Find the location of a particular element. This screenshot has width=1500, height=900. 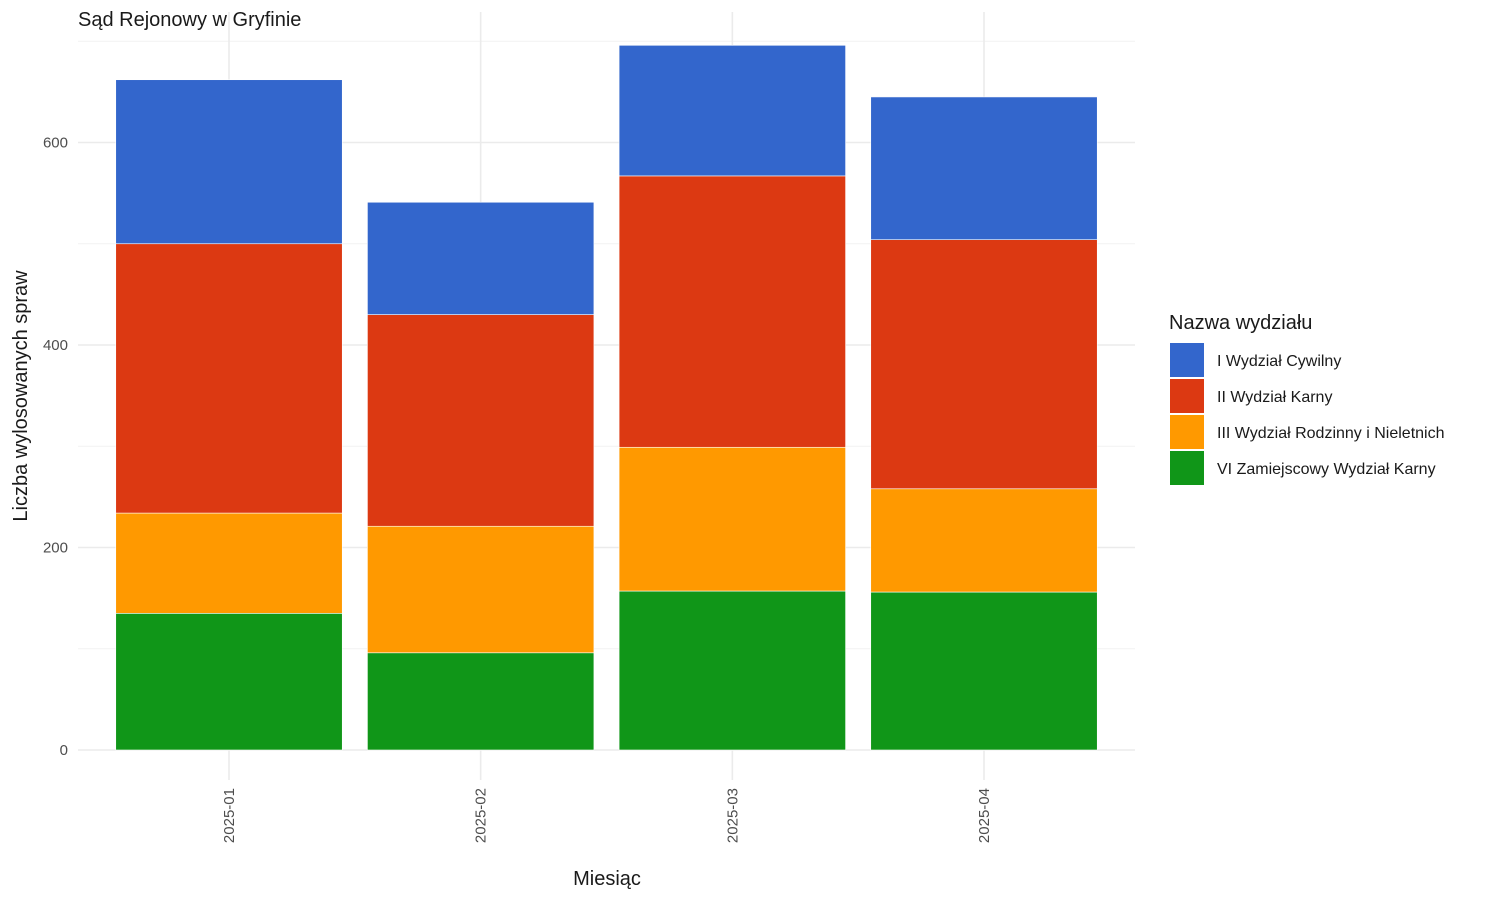

legend-label: VI Zamiejscowy Wydział Karny is located at coordinates (1326, 469).